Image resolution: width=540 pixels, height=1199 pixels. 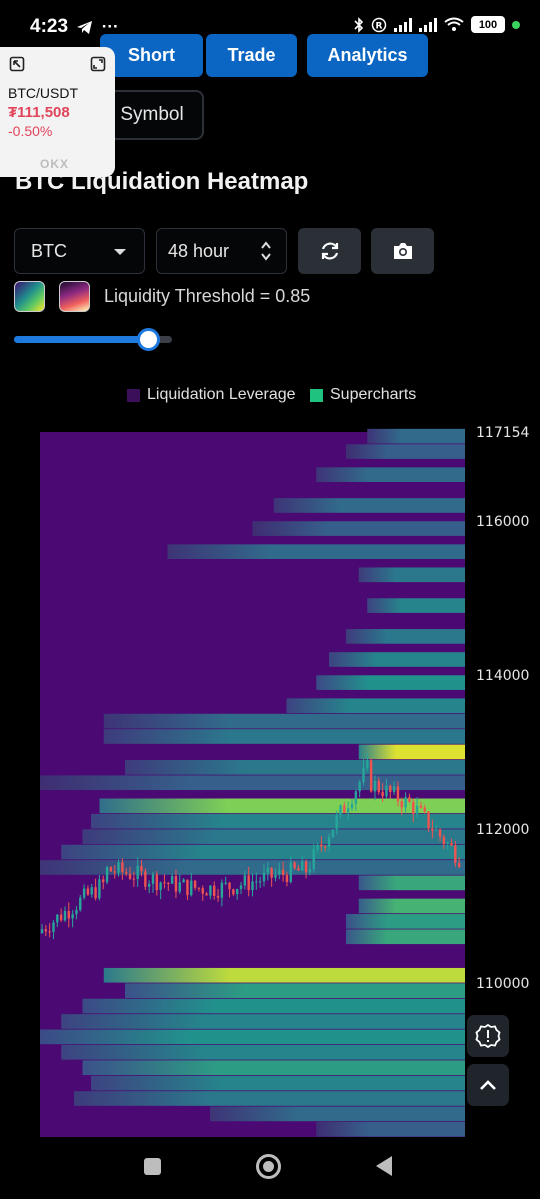 What do you see at coordinates (268, 1166) in the screenshot?
I see `home-icon` at bounding box center [268, 1166].